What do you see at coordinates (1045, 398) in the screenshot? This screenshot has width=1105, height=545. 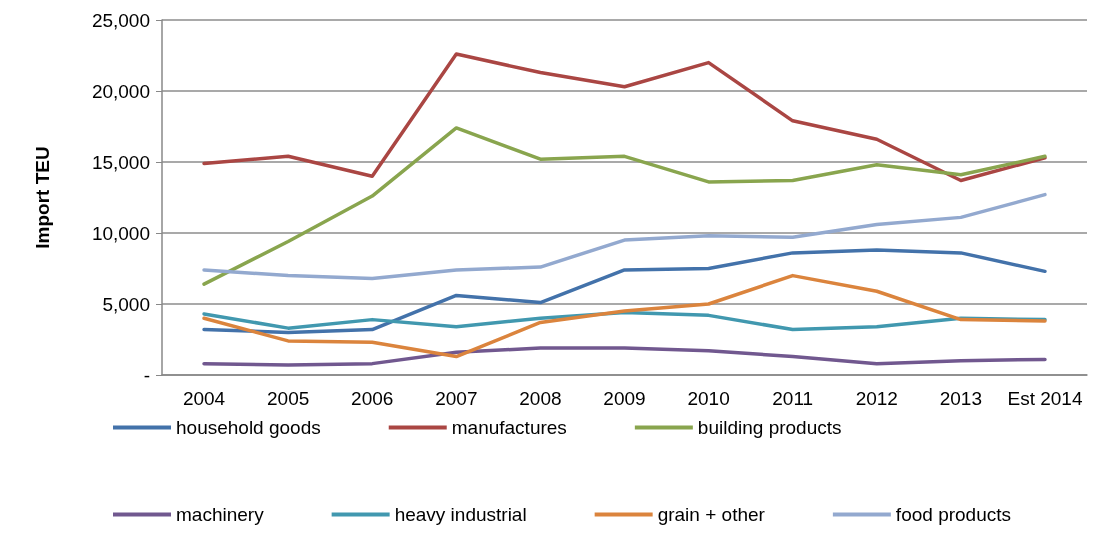 I see `x-tick-label: Est 2014` at bounding box center [1045, 398].